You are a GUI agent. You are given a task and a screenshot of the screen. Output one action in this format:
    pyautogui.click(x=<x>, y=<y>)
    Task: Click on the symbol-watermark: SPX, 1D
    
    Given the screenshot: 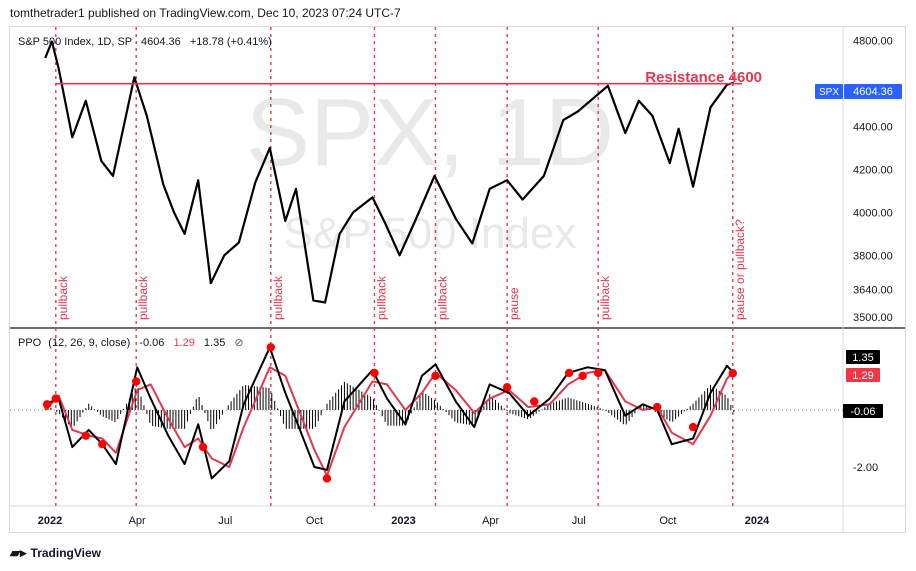 What is the action you would take?
    pyautogui.click(x=430, y=132)
    